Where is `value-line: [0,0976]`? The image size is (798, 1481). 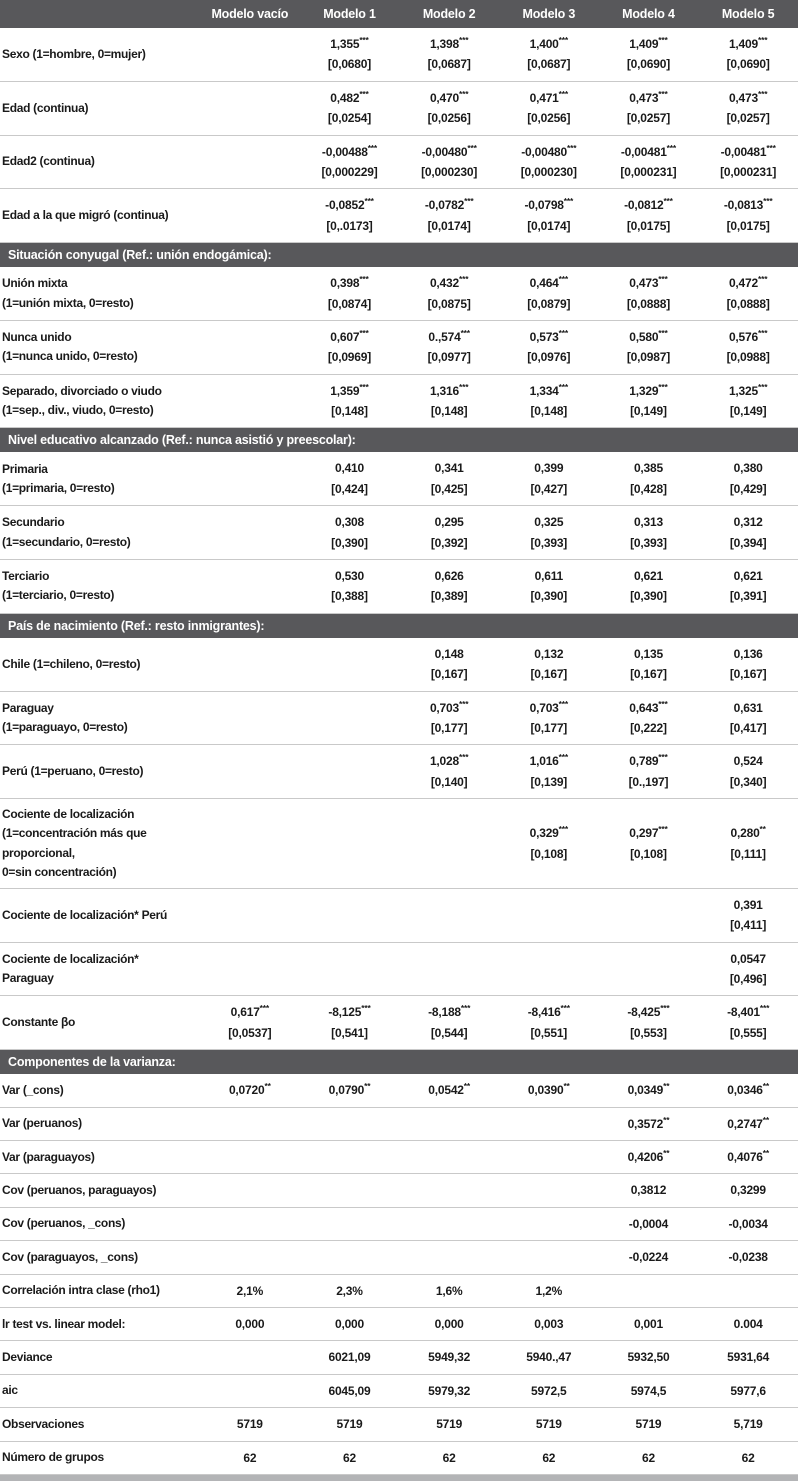 value-line: [0,0976] is located at coordinates (549, 357).